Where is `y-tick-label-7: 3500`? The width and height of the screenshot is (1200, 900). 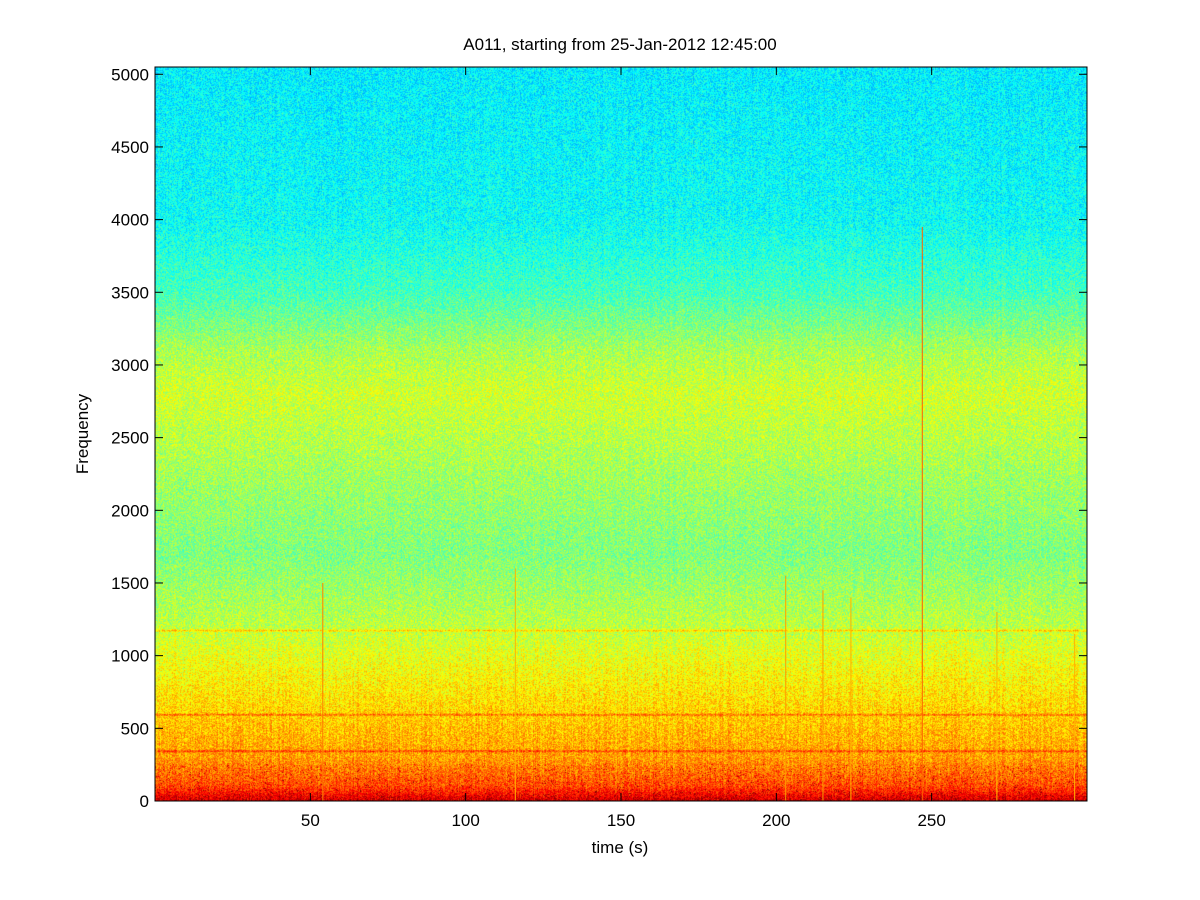 y-tick-label-7: 3500 is located at coordinates (130, 292).